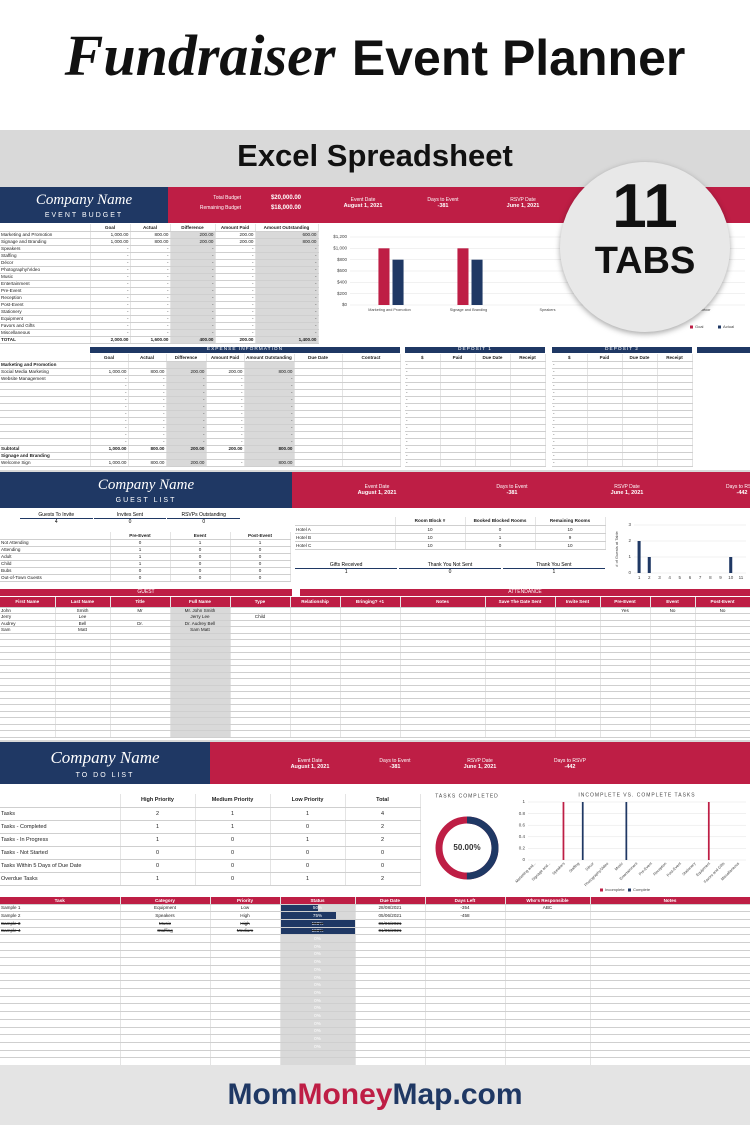 The image size is (750, 1125). Describe the element at coordinates (645, 247) in the screenshot. I see `tabs-badge: 11 TABS` at that location.